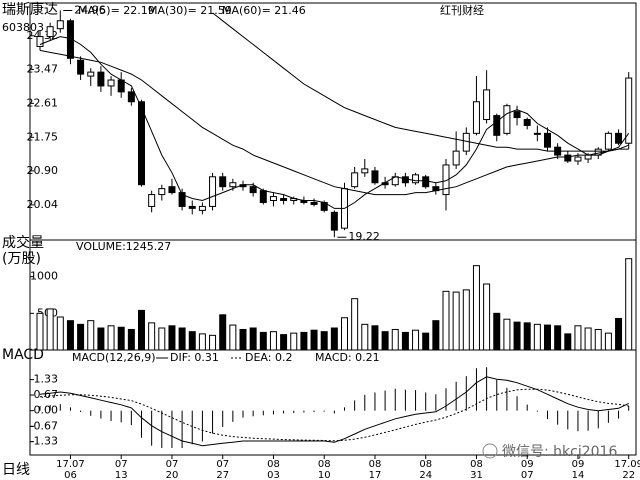  Describe the element at coordinates (264, 10) in the screenshot. I see `legend-entry: MA(60)= 21.46` at that location.